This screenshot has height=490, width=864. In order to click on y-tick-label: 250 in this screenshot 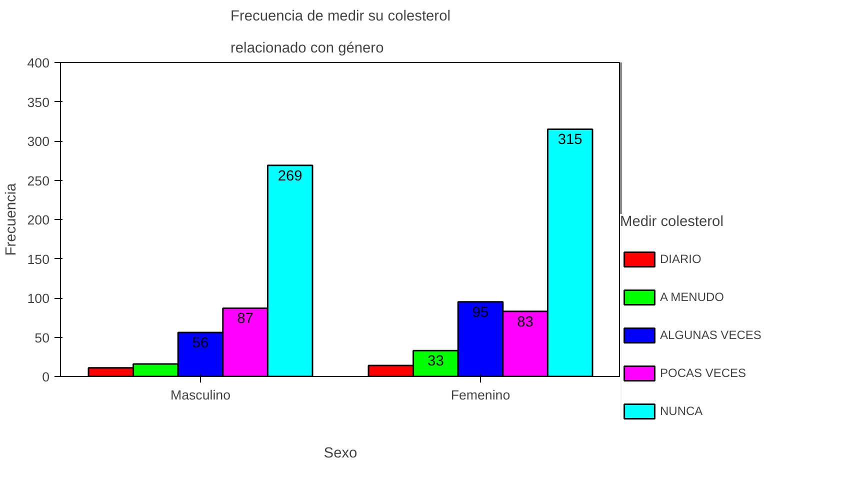, I will do `click(38, 180)`.